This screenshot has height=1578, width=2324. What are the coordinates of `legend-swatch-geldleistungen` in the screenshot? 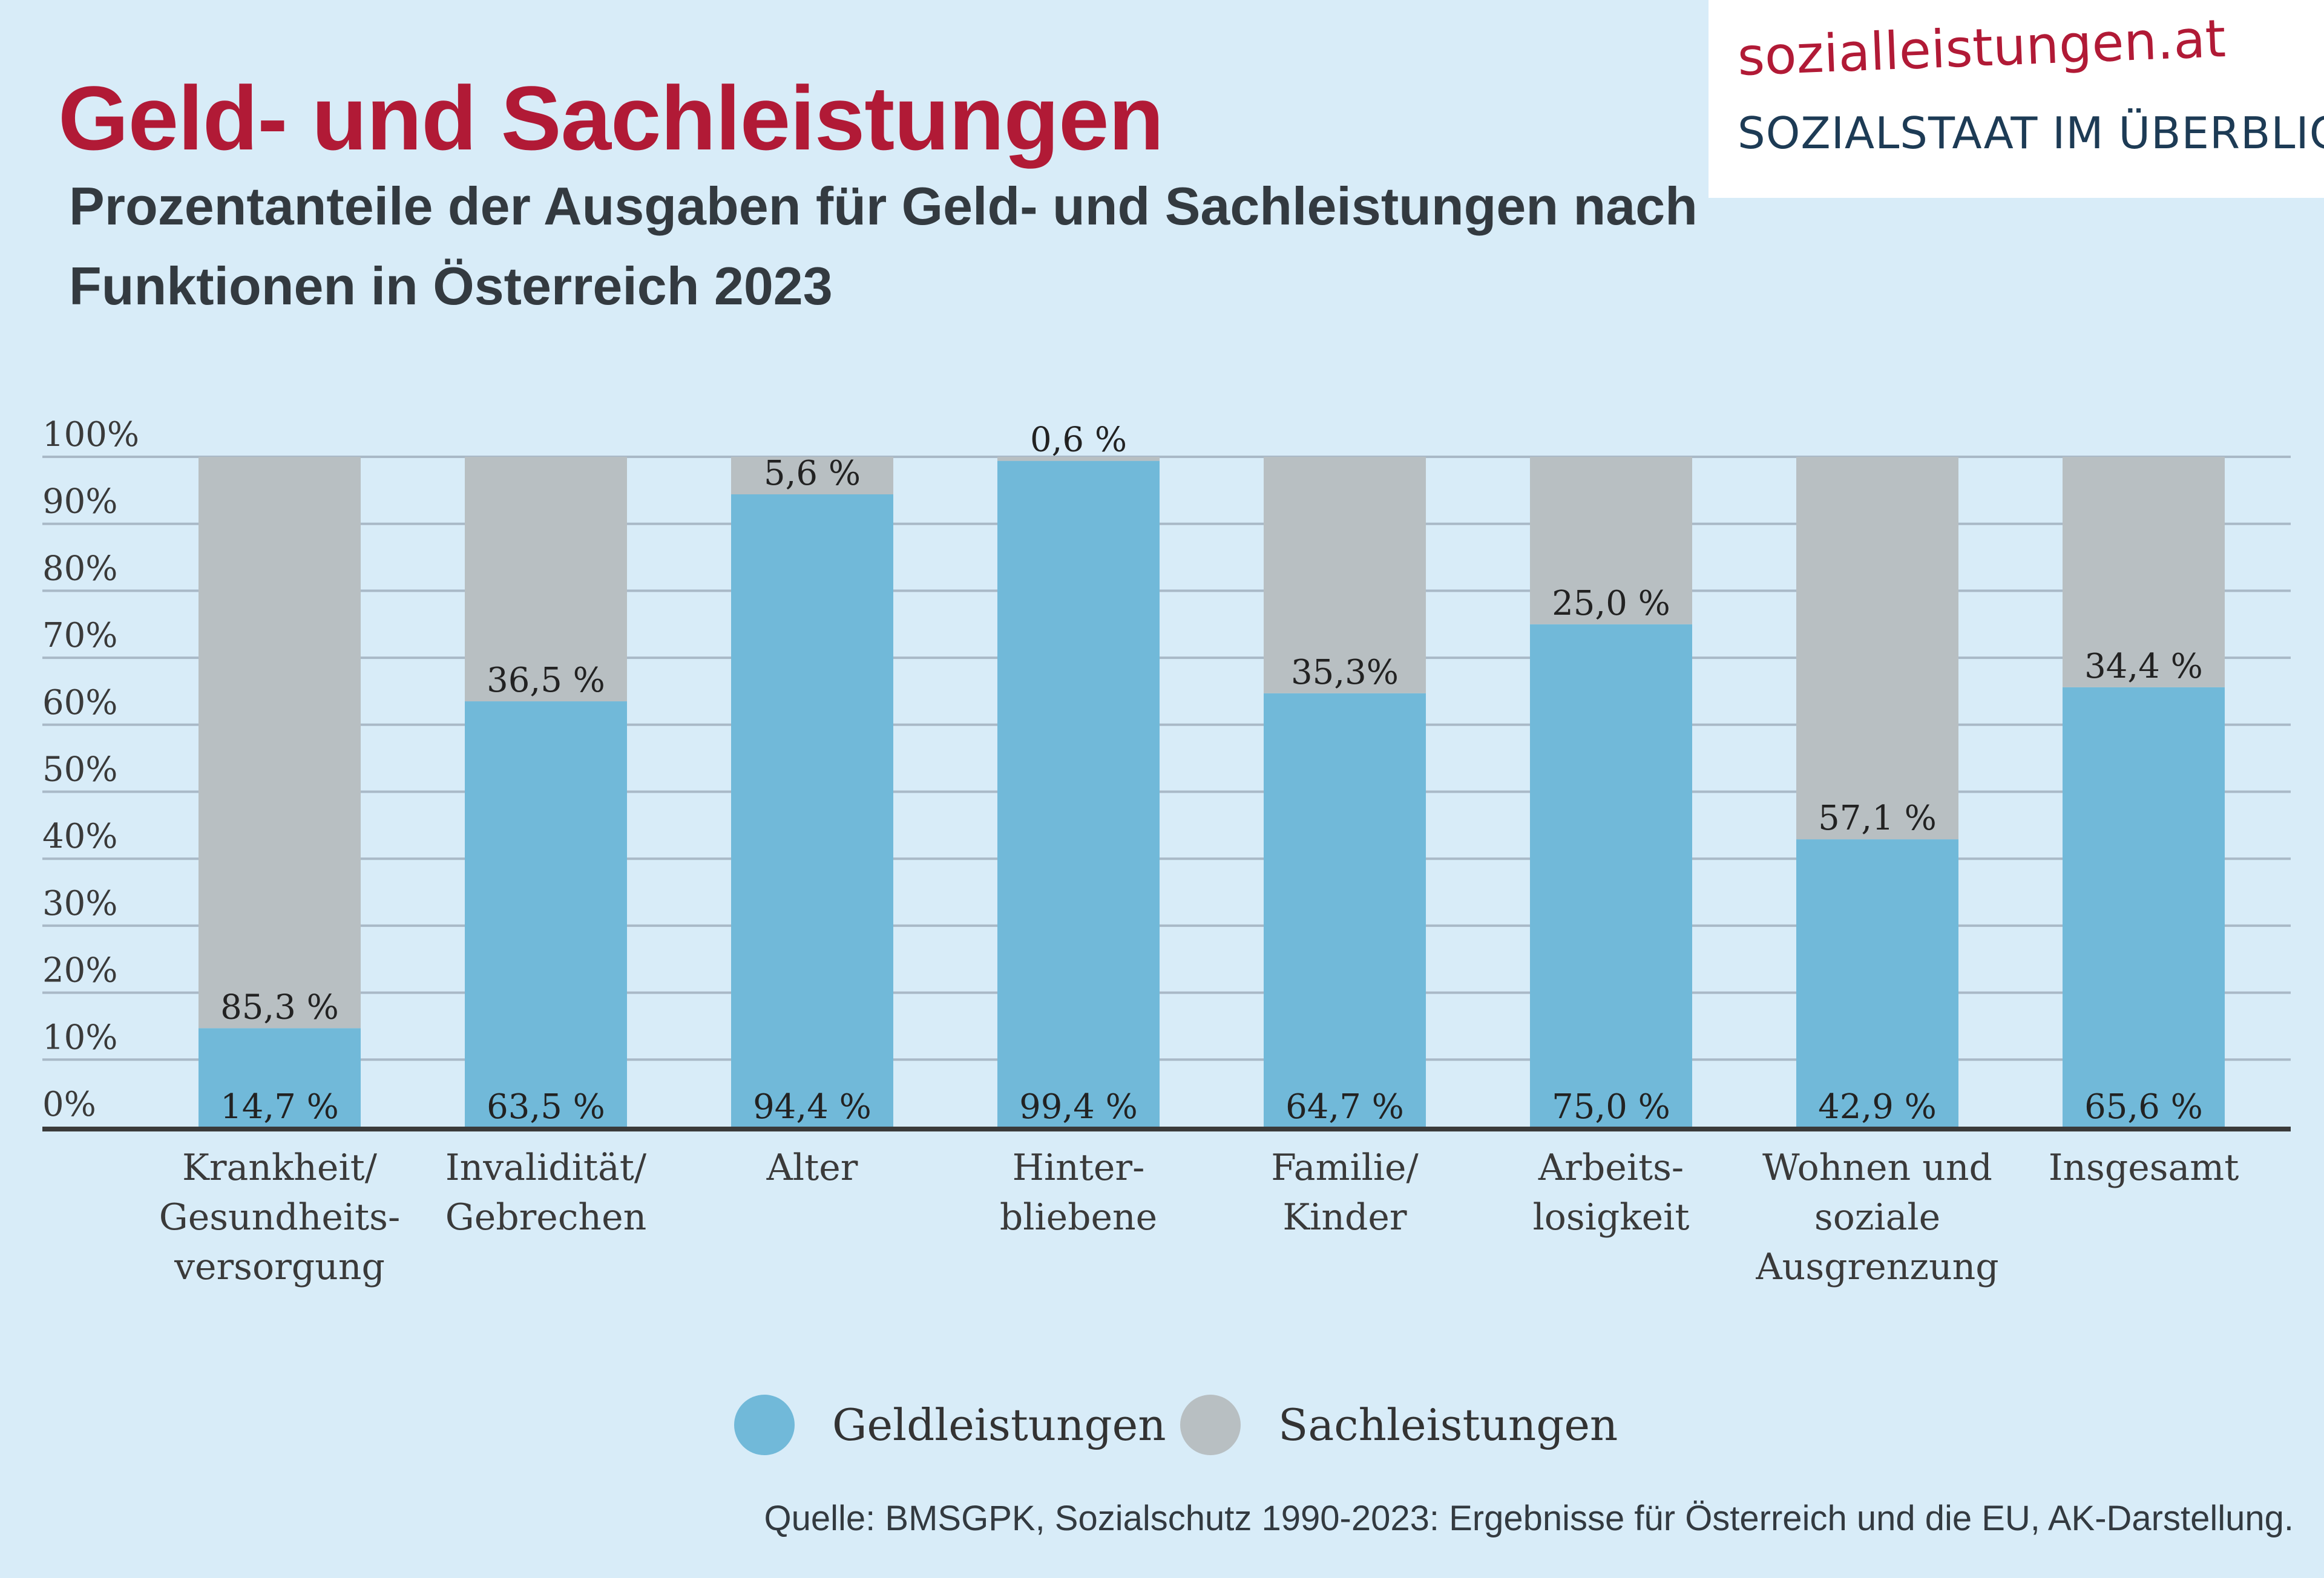 It's located at (764, 1425).